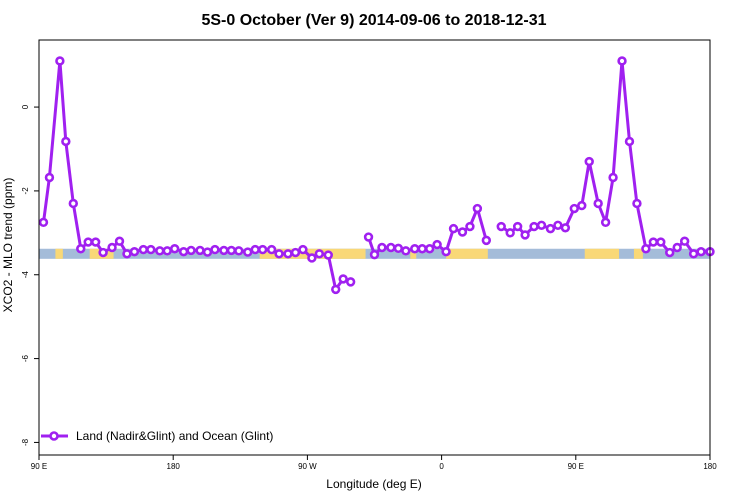  What do you see at coordinates (25, 275) in the screenshot?
I see `y-tick-label: -4` at bounding box center [25, 275].